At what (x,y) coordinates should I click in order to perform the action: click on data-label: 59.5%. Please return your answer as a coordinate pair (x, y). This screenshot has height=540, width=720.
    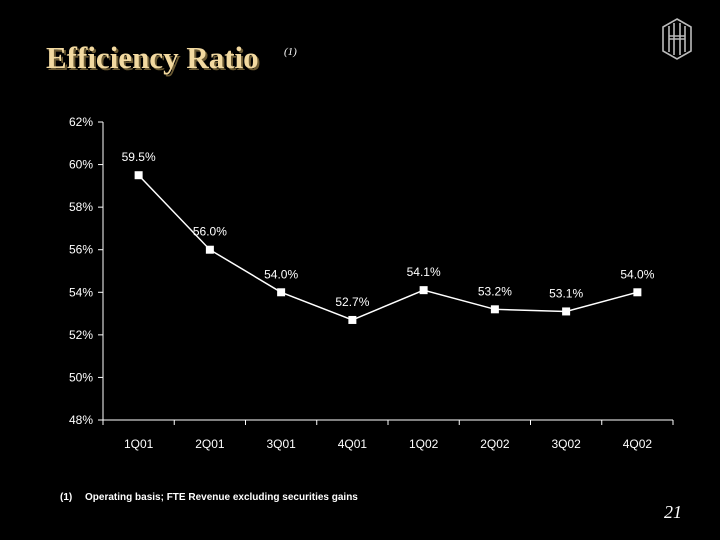
    Looking at the image, I should click on (139, 157).